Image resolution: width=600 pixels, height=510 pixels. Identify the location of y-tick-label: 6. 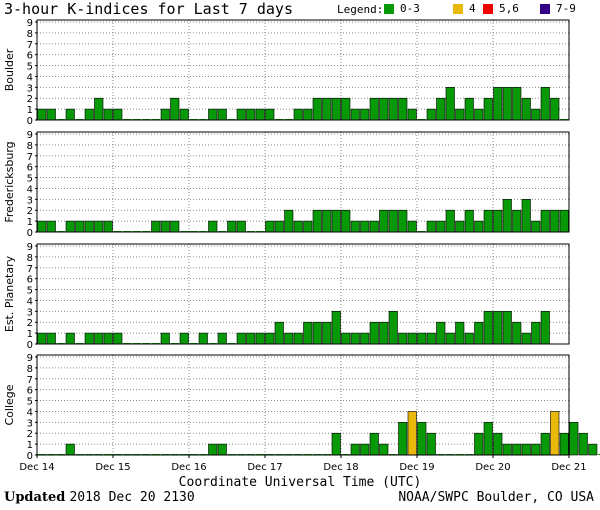
(30, 56).